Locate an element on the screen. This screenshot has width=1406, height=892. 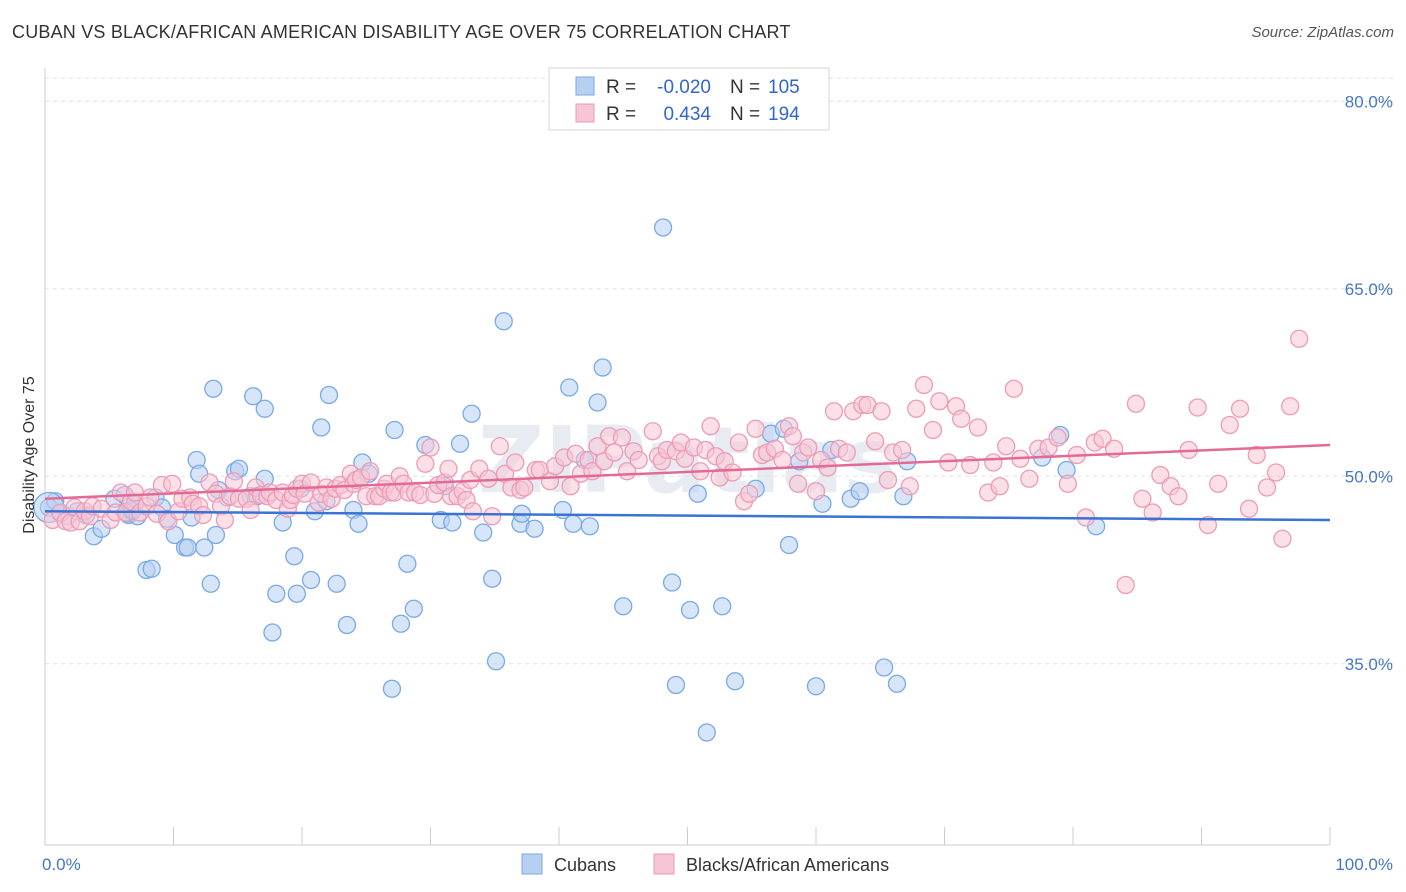
black-african-american-trend-line is located at coordinates (687, 471).